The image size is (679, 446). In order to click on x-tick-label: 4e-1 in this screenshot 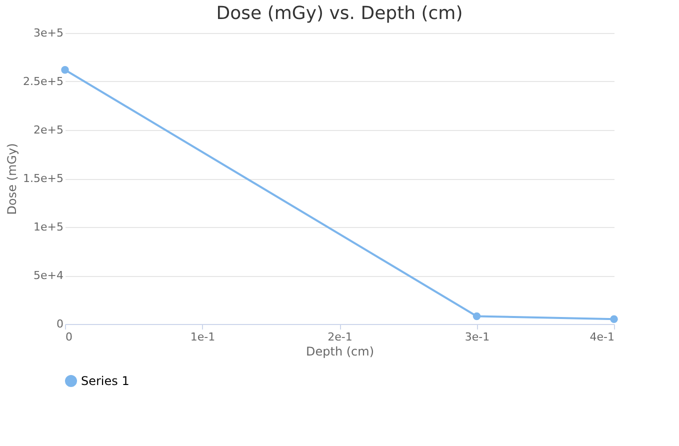, I will do `click(602, 337)`.